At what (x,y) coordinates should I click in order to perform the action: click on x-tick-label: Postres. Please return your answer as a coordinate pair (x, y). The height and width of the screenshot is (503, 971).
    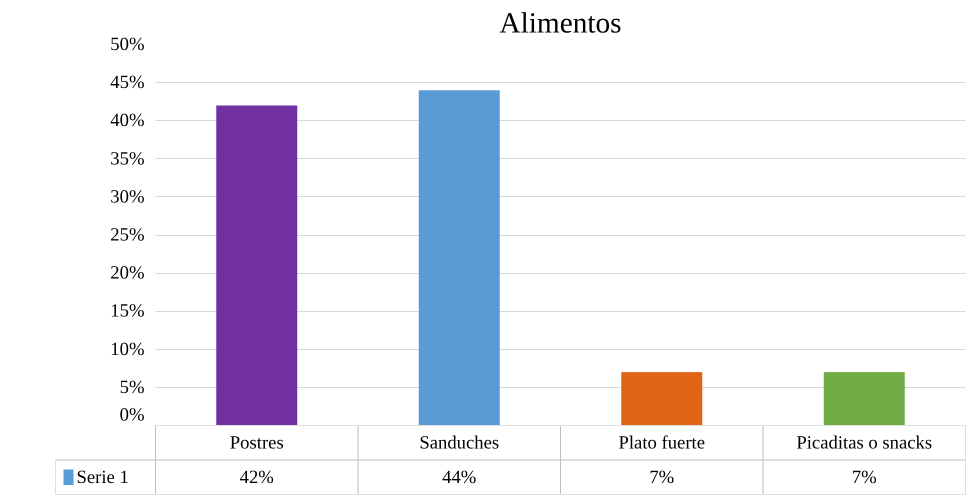
    Looking at the image, I should click on (257, 443).